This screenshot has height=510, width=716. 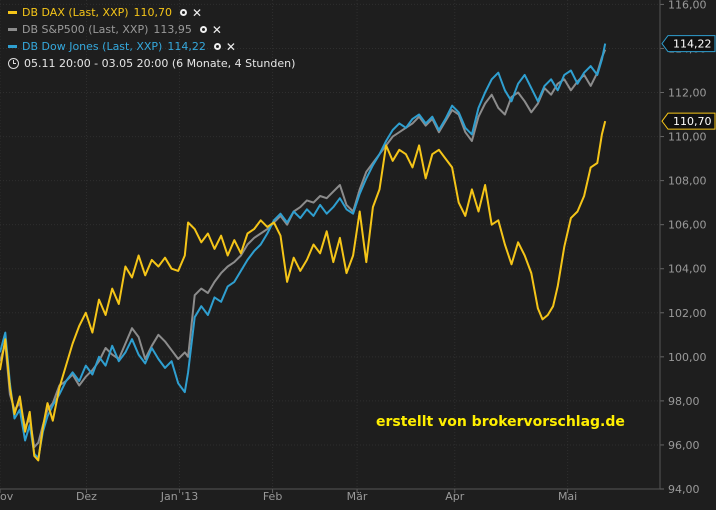 I want to click on price-label: 110,70, so click(x=688, y=121).